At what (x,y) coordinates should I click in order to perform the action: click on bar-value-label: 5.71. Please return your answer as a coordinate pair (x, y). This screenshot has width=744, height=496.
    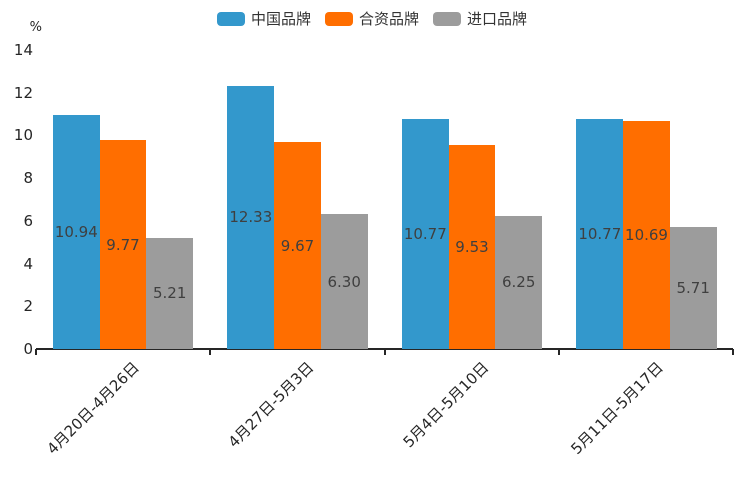
    Looking at the image, I should click on (693, 288).